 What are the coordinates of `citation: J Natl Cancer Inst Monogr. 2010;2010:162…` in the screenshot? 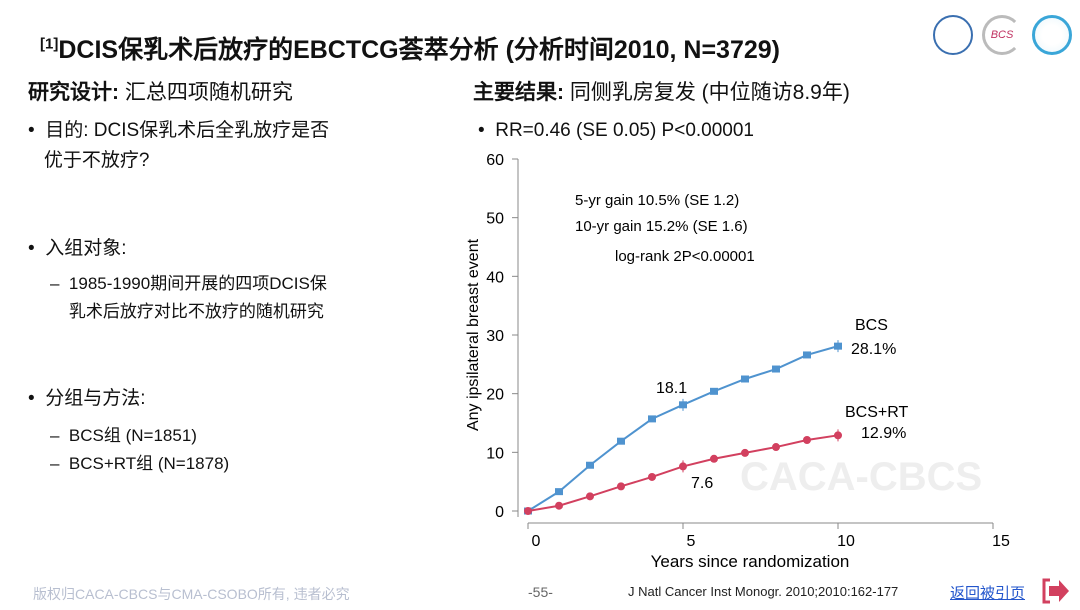 It's located at (763, 591).